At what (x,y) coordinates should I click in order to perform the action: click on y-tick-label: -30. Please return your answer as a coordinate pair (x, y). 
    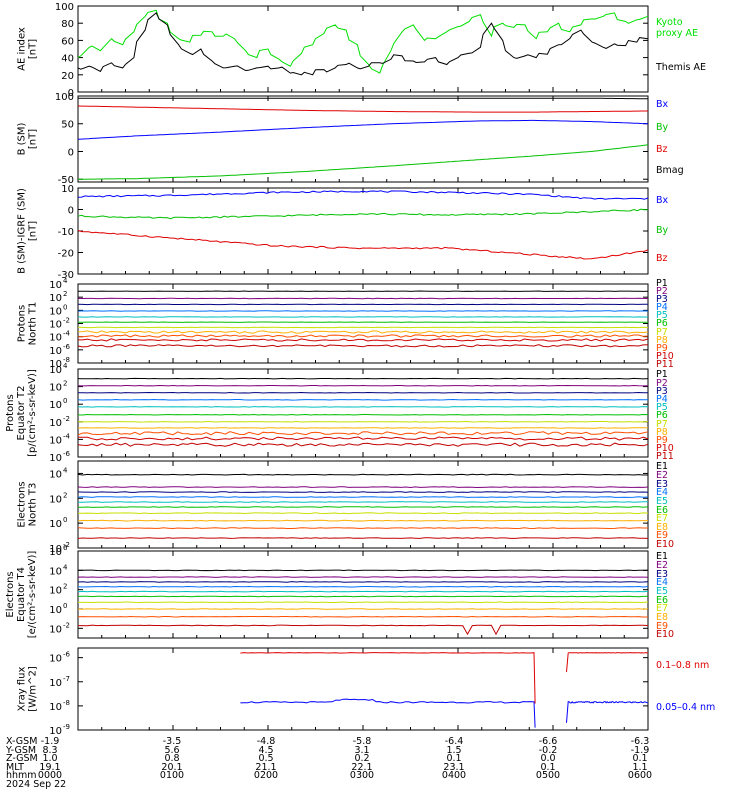
    Looking at the image, I should click on (66, 275).